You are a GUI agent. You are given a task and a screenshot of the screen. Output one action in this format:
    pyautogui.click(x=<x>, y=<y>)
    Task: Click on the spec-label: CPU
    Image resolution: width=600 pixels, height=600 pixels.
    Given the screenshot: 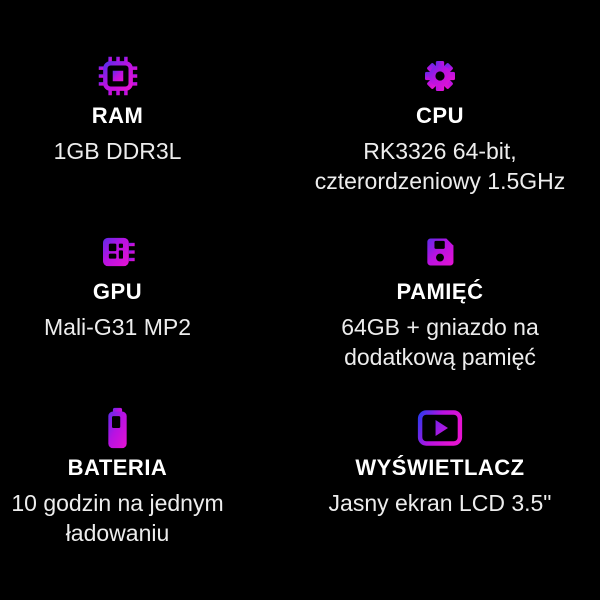 What is the action you would take?
    pyautogui.click(x=440, y=115)
    